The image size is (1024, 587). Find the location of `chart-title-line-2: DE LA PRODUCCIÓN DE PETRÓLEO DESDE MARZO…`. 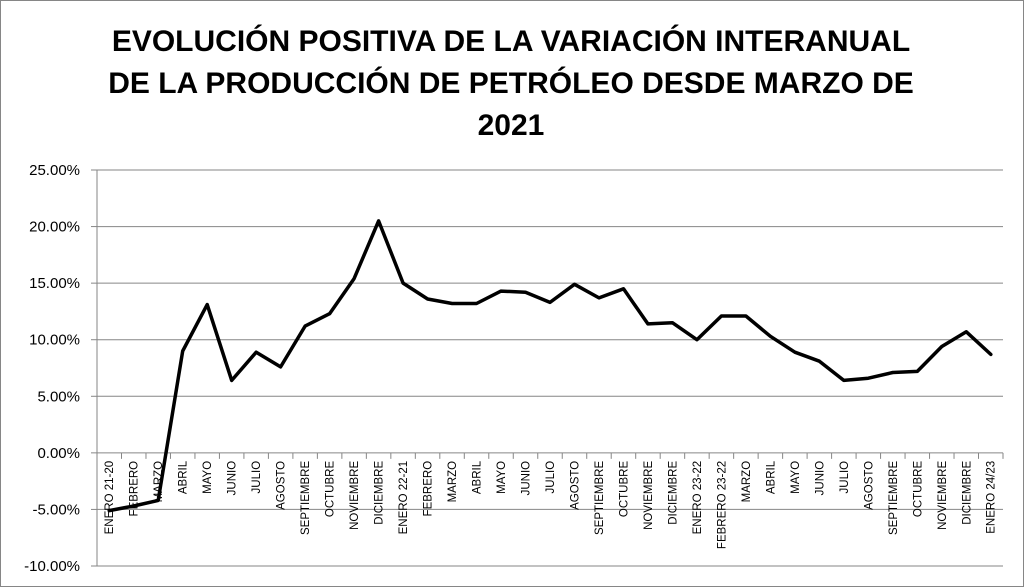

chart-title-line-2: DE LA PRODUCCIÓN DE PETRÓLEO DESDE MARZO… is located at coordinates (511, 83).